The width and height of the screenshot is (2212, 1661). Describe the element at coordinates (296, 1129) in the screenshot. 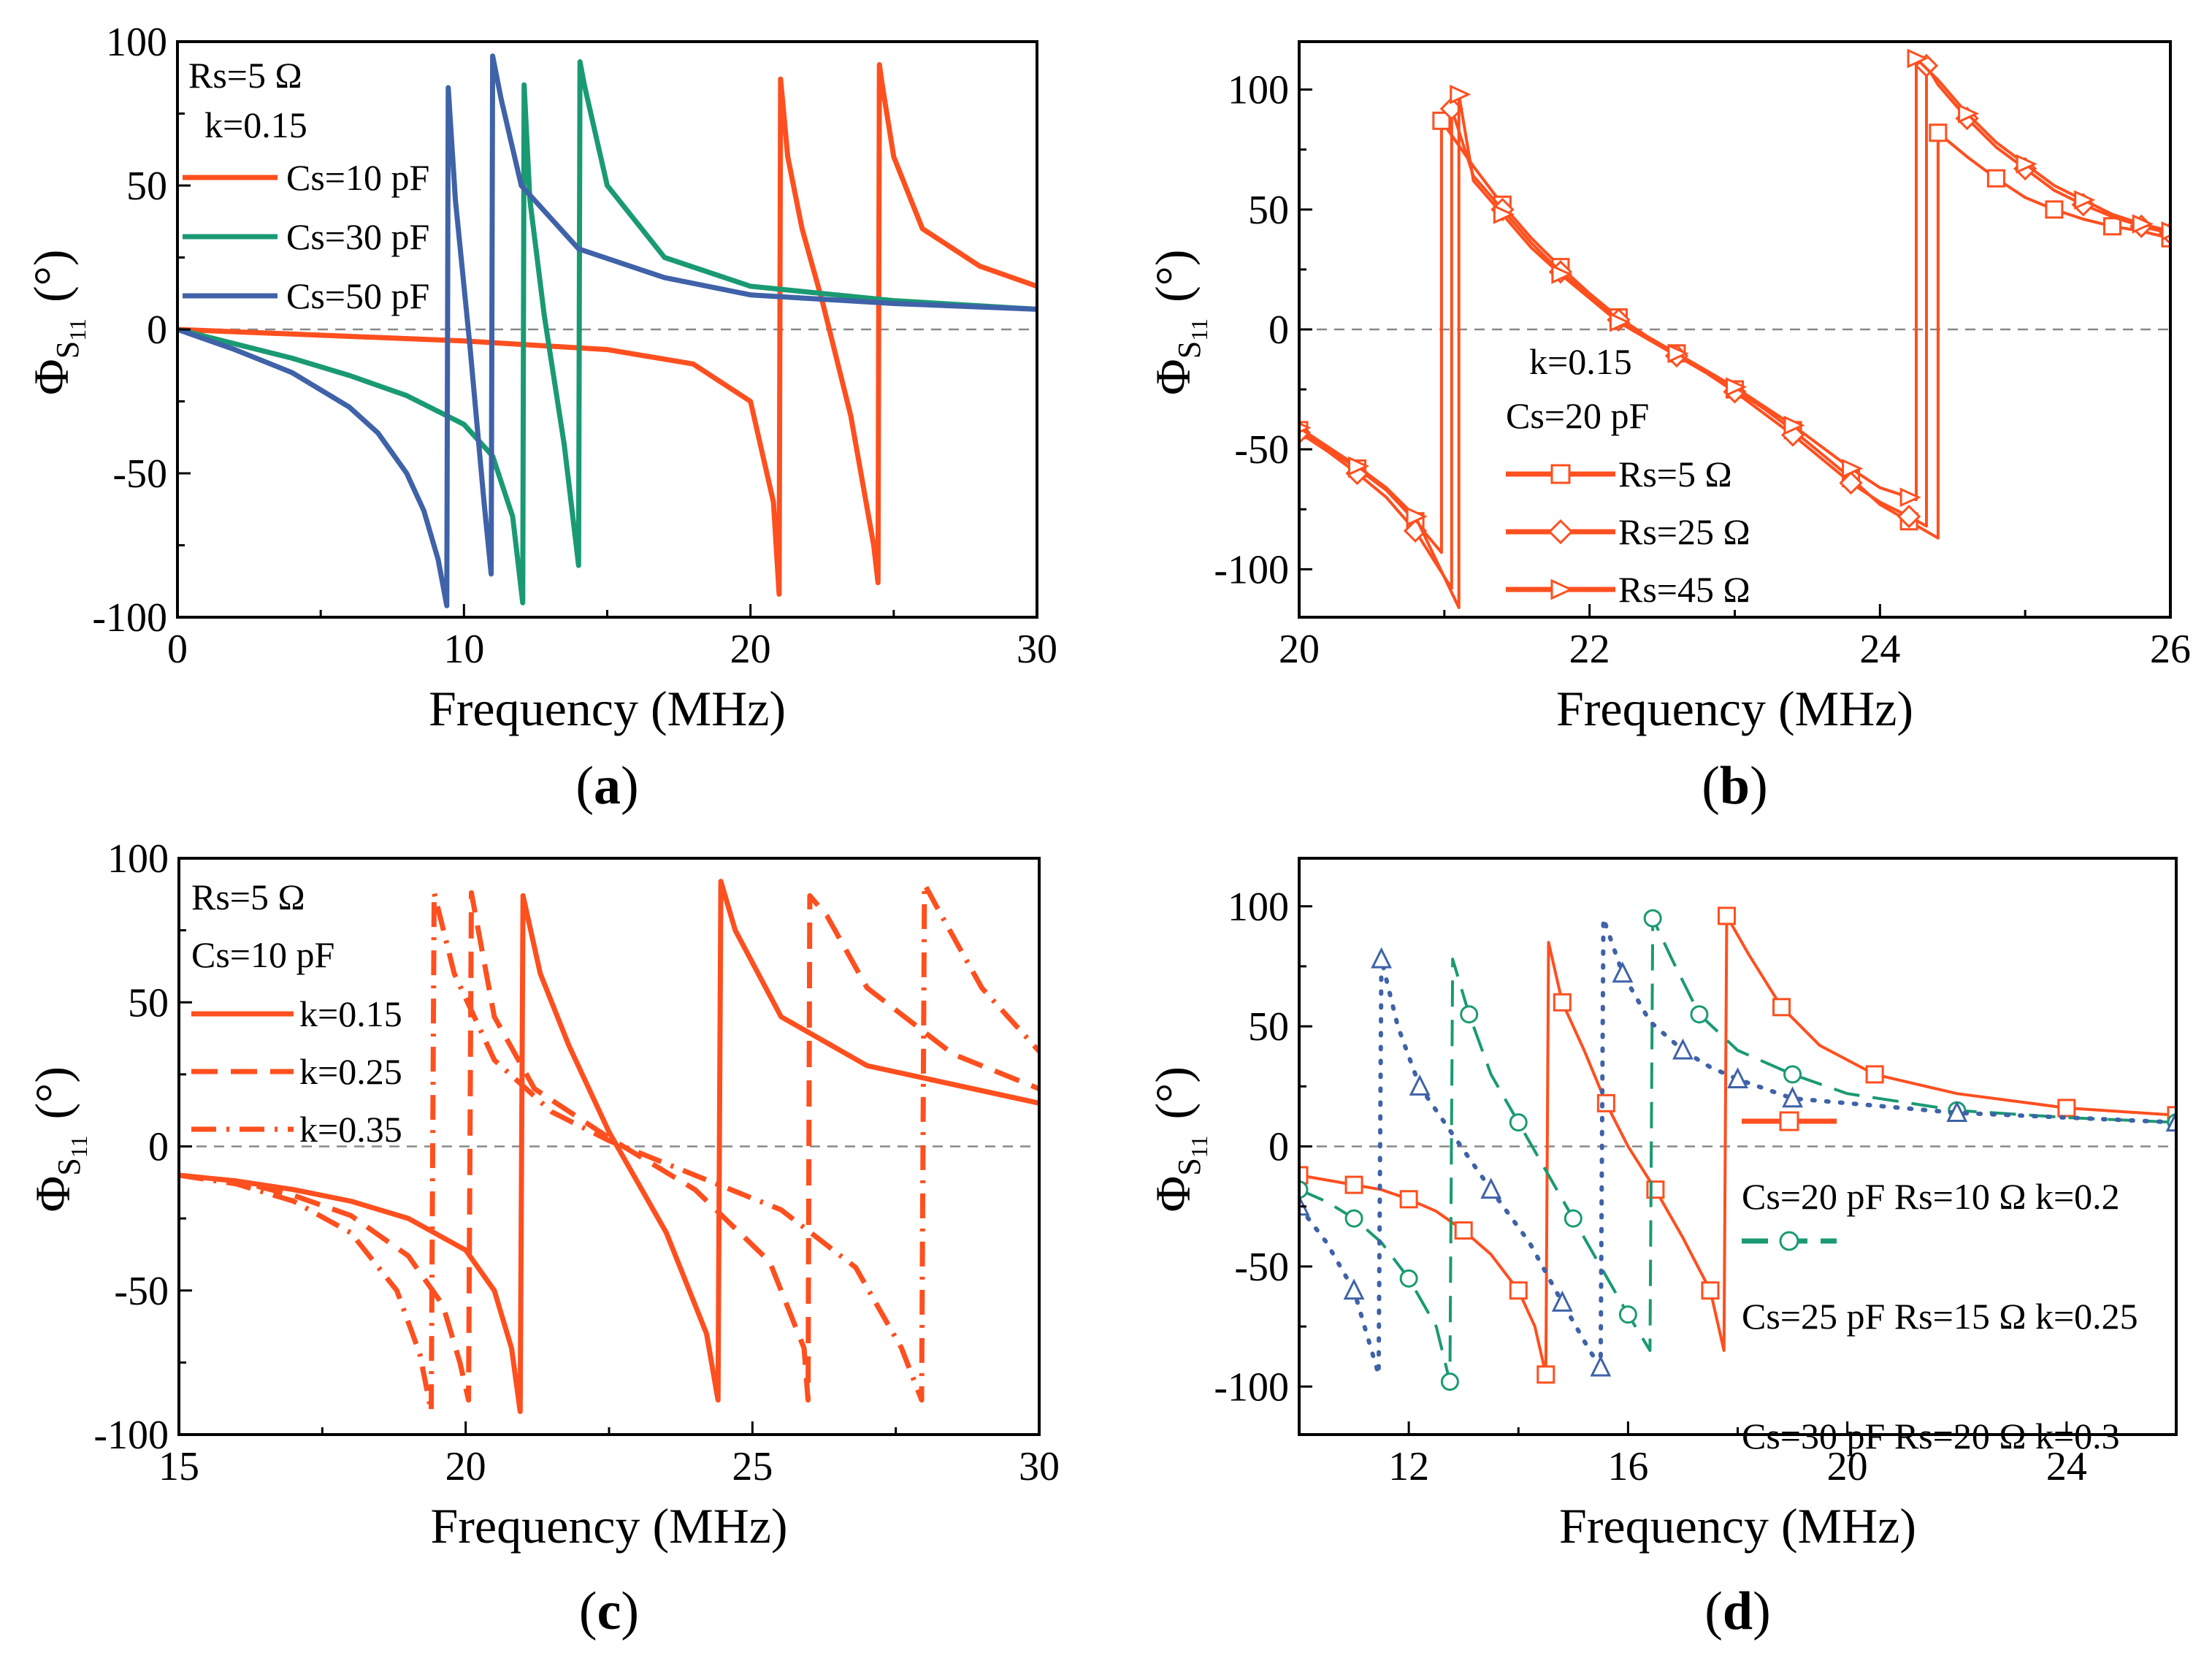

I see `legend-item-3: k=0.35` at that location.